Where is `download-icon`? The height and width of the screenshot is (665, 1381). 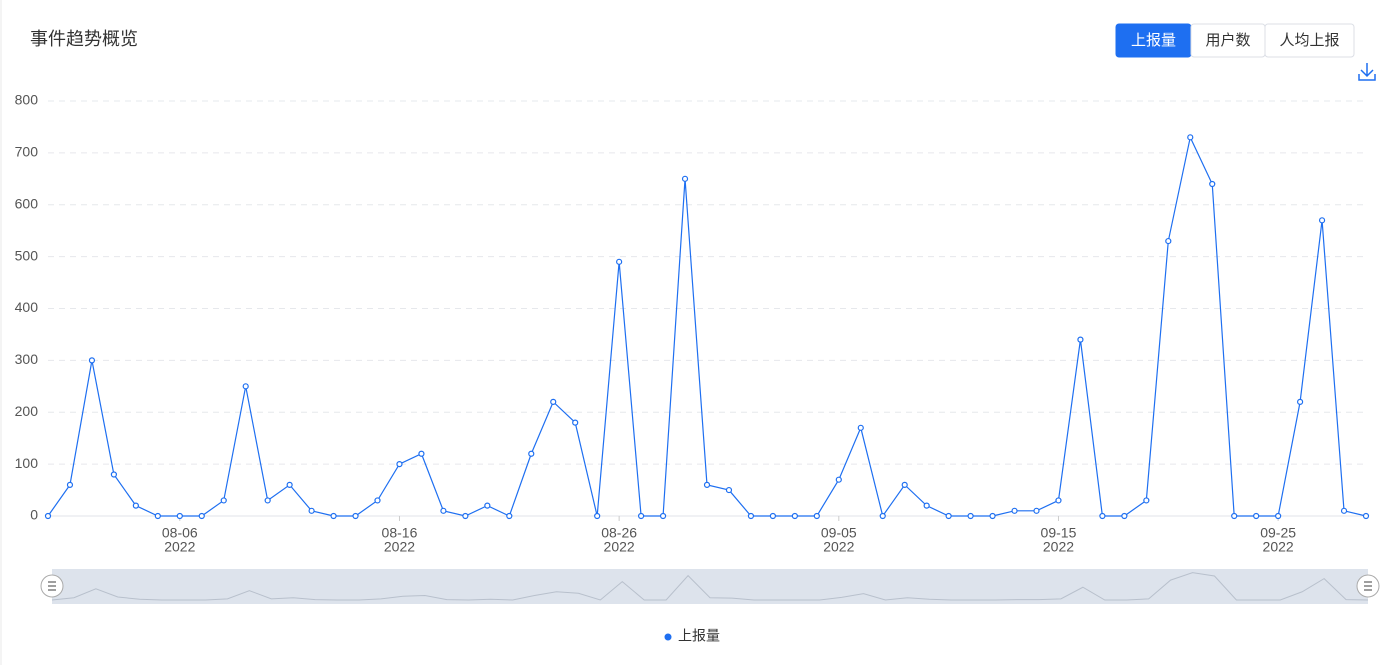 download-icon is located at coordinates (1367, 72).